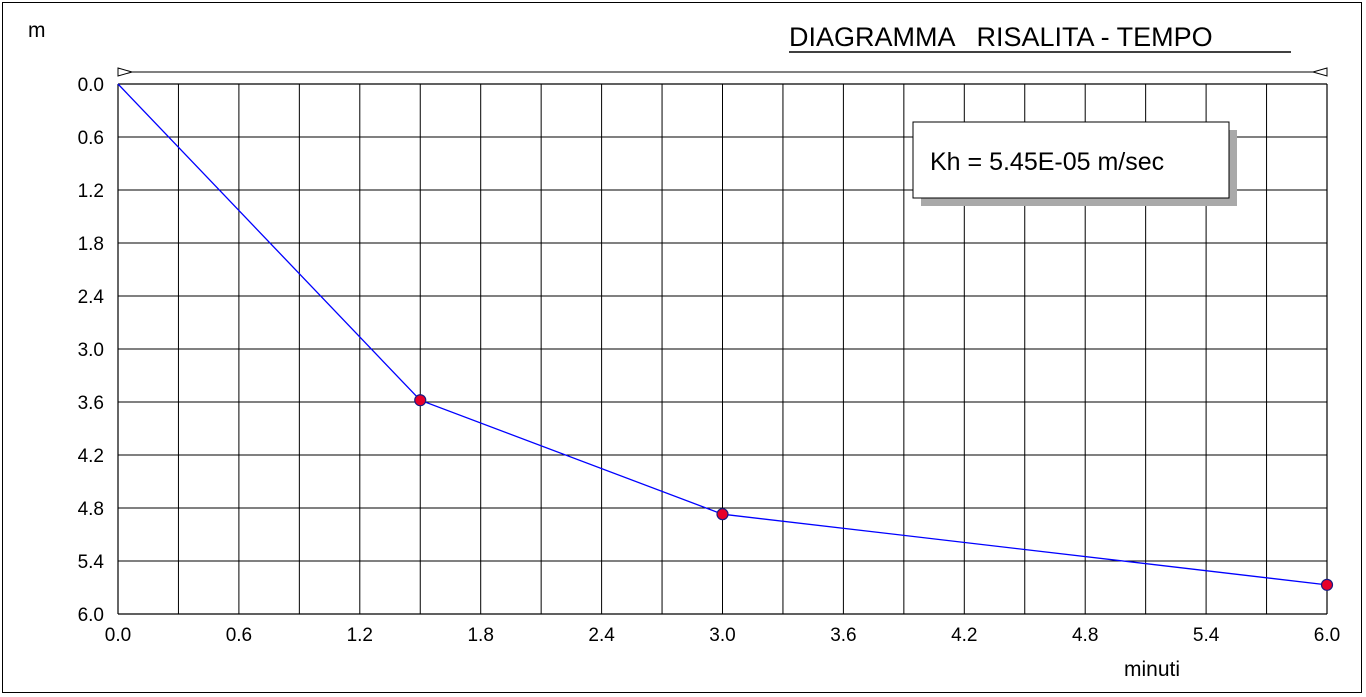  Describe the element at coordinates (964, 635) in the screenshot. I see `x-tick-label: 4.2` at that location.